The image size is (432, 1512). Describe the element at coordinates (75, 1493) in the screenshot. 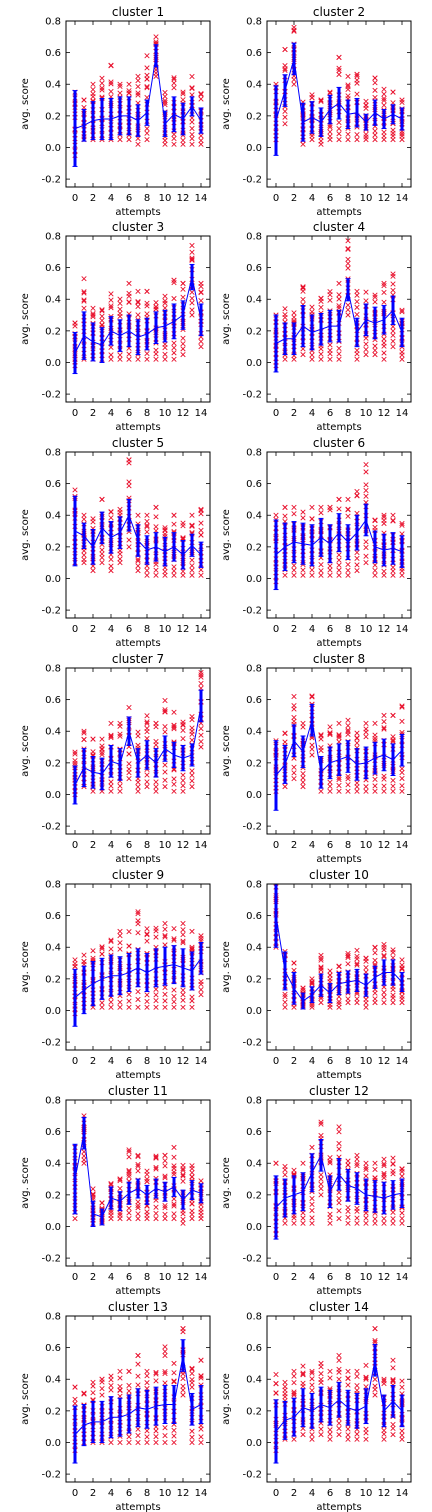

I see `x-tick-label: 0` at that location.